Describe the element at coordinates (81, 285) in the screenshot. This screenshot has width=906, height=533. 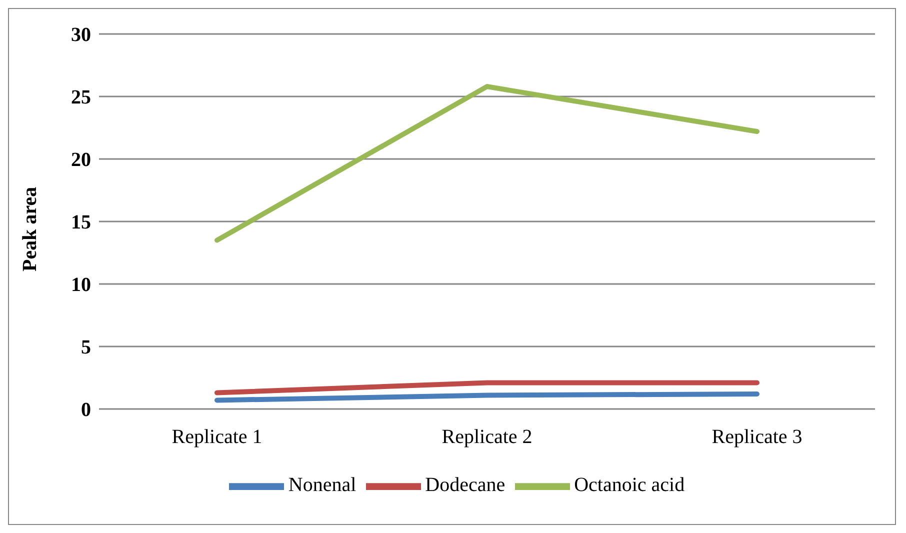
I see `y-tick-label: 10` at that location.